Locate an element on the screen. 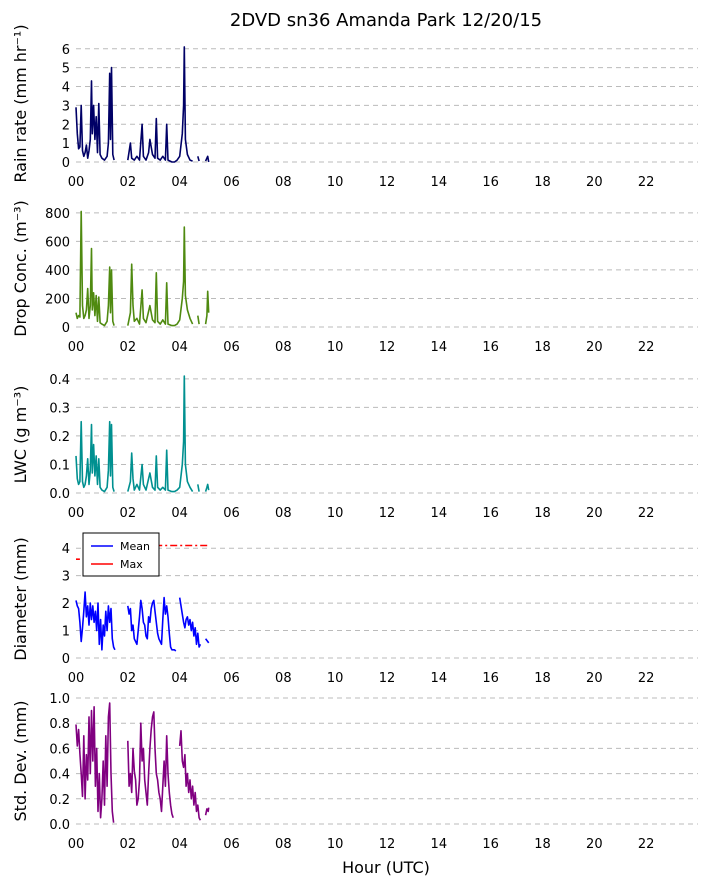  y-axis-label: Std. Dev. (mm) is located at coordinates (20, 761).